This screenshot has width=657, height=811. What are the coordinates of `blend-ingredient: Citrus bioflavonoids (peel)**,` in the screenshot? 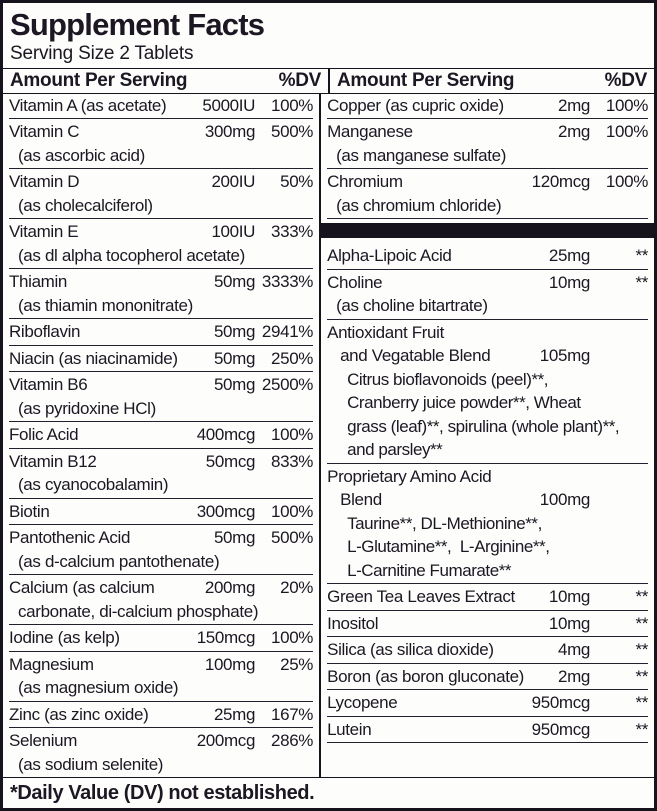 It's located at (448, 379).